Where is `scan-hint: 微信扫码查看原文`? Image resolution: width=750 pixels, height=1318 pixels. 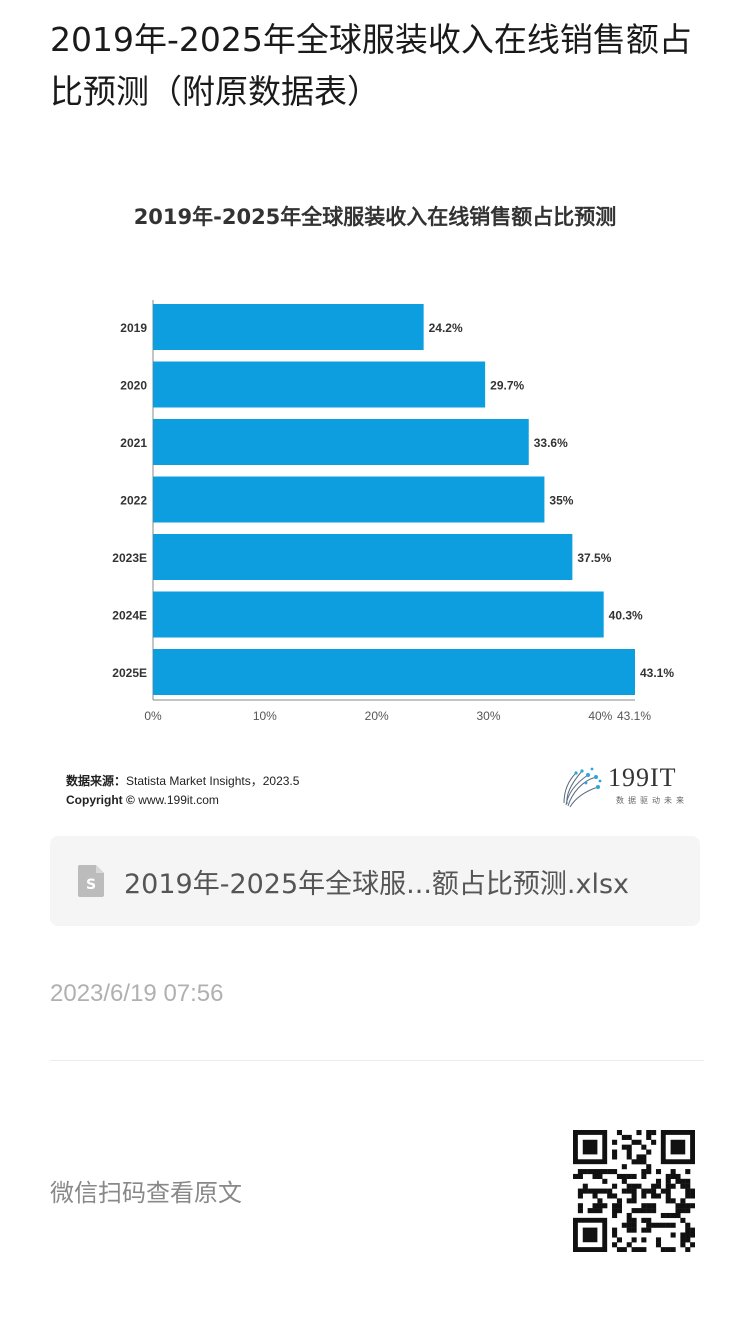 scan-hint: 微信扫码查看原文 is located at coordinates (146, 1193).